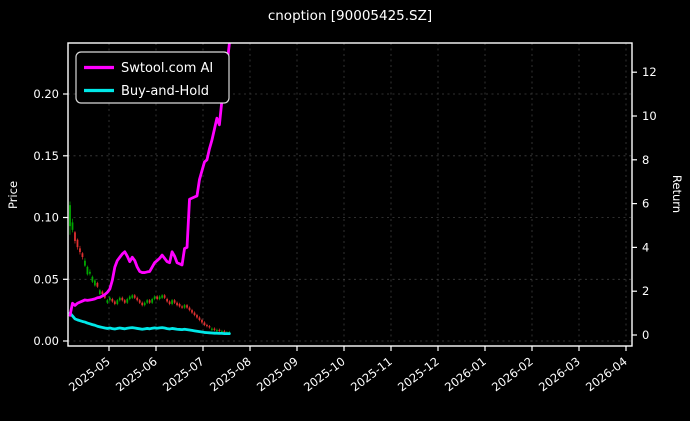  Describe the element at coordinates (167, 68) in the screenshot. I see `legend-label-strategy: Swtool.com AI` at that location.